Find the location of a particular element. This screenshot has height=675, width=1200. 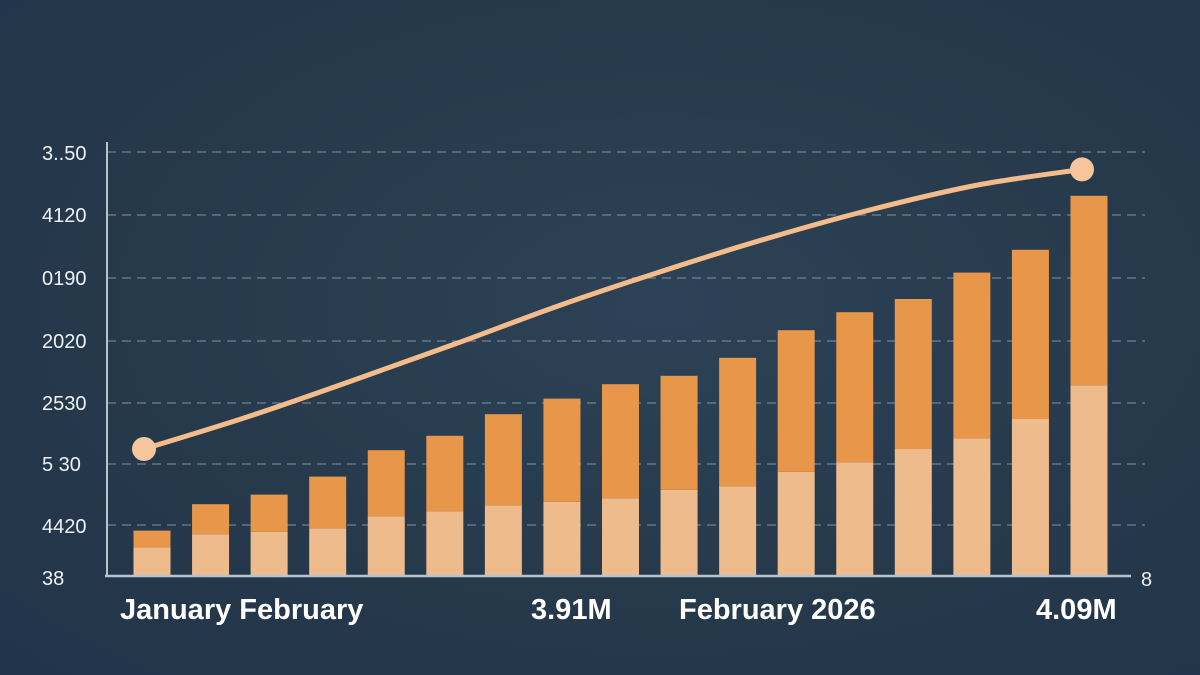

x-axis-label: 3.91M is located at coordinates (571, 610).